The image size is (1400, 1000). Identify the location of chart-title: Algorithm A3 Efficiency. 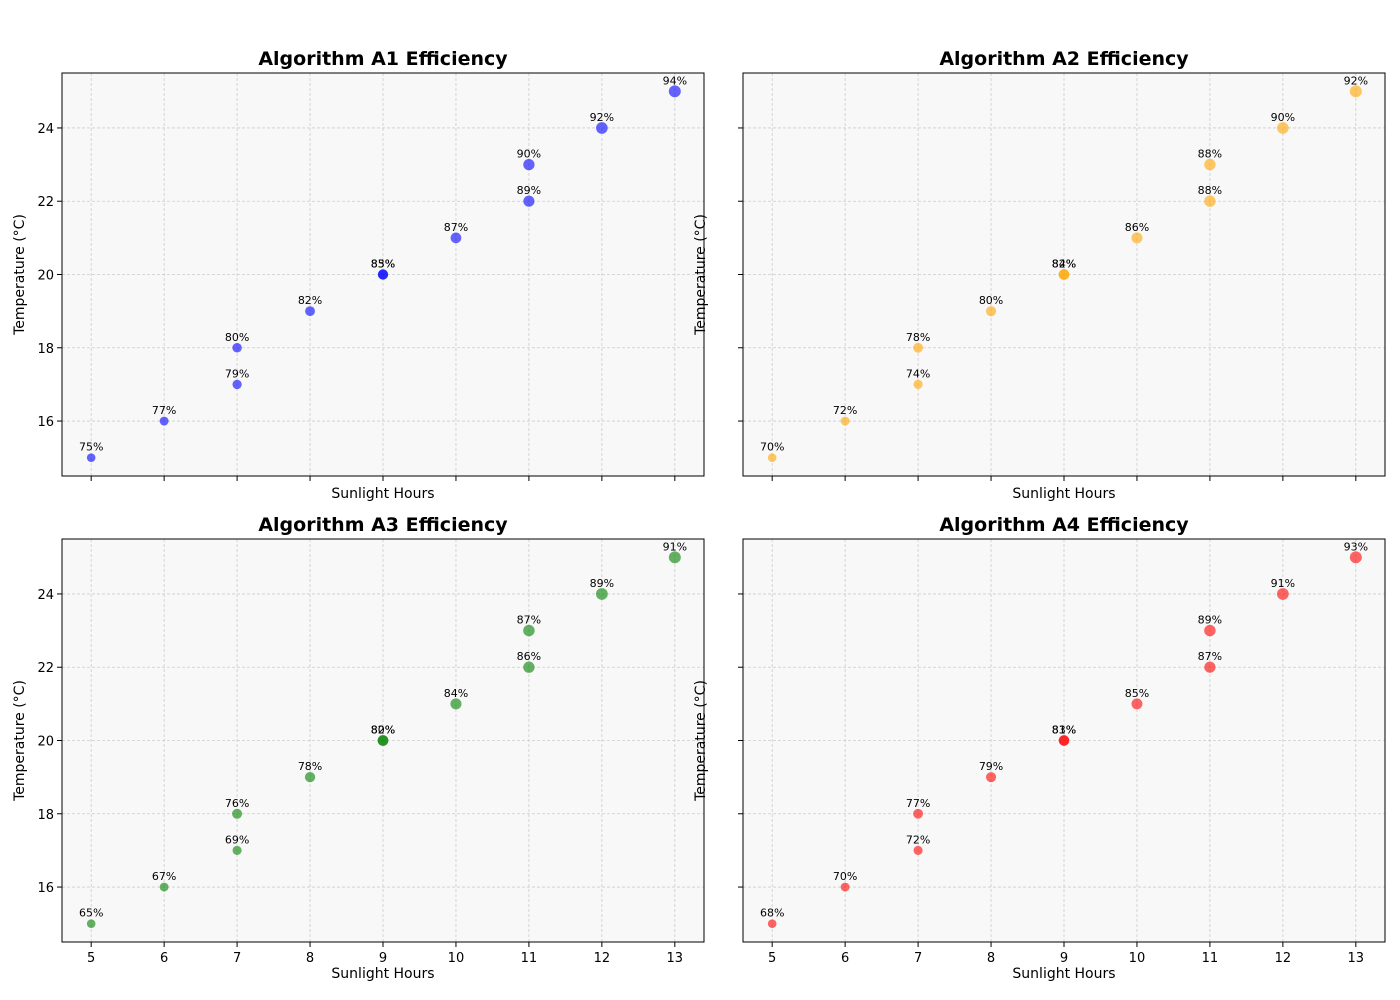
(383, 525).